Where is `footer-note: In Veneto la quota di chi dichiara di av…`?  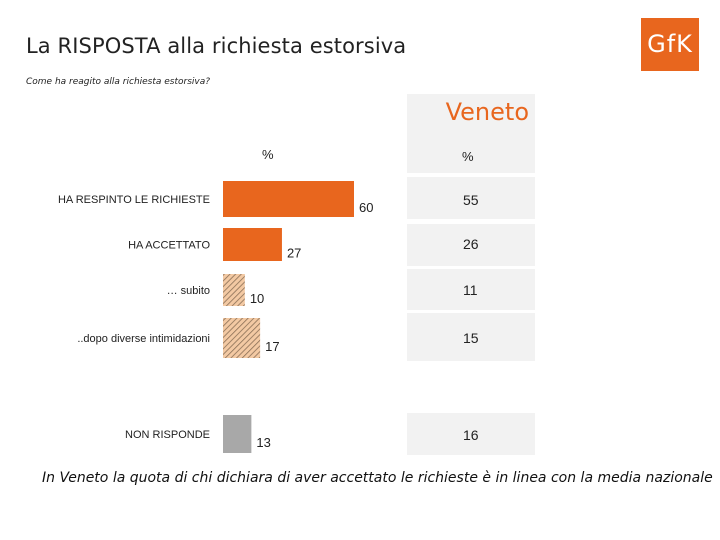 footer-note: In Veneto la quota di chi dichiara di av… is located at coordinates (377, 478).